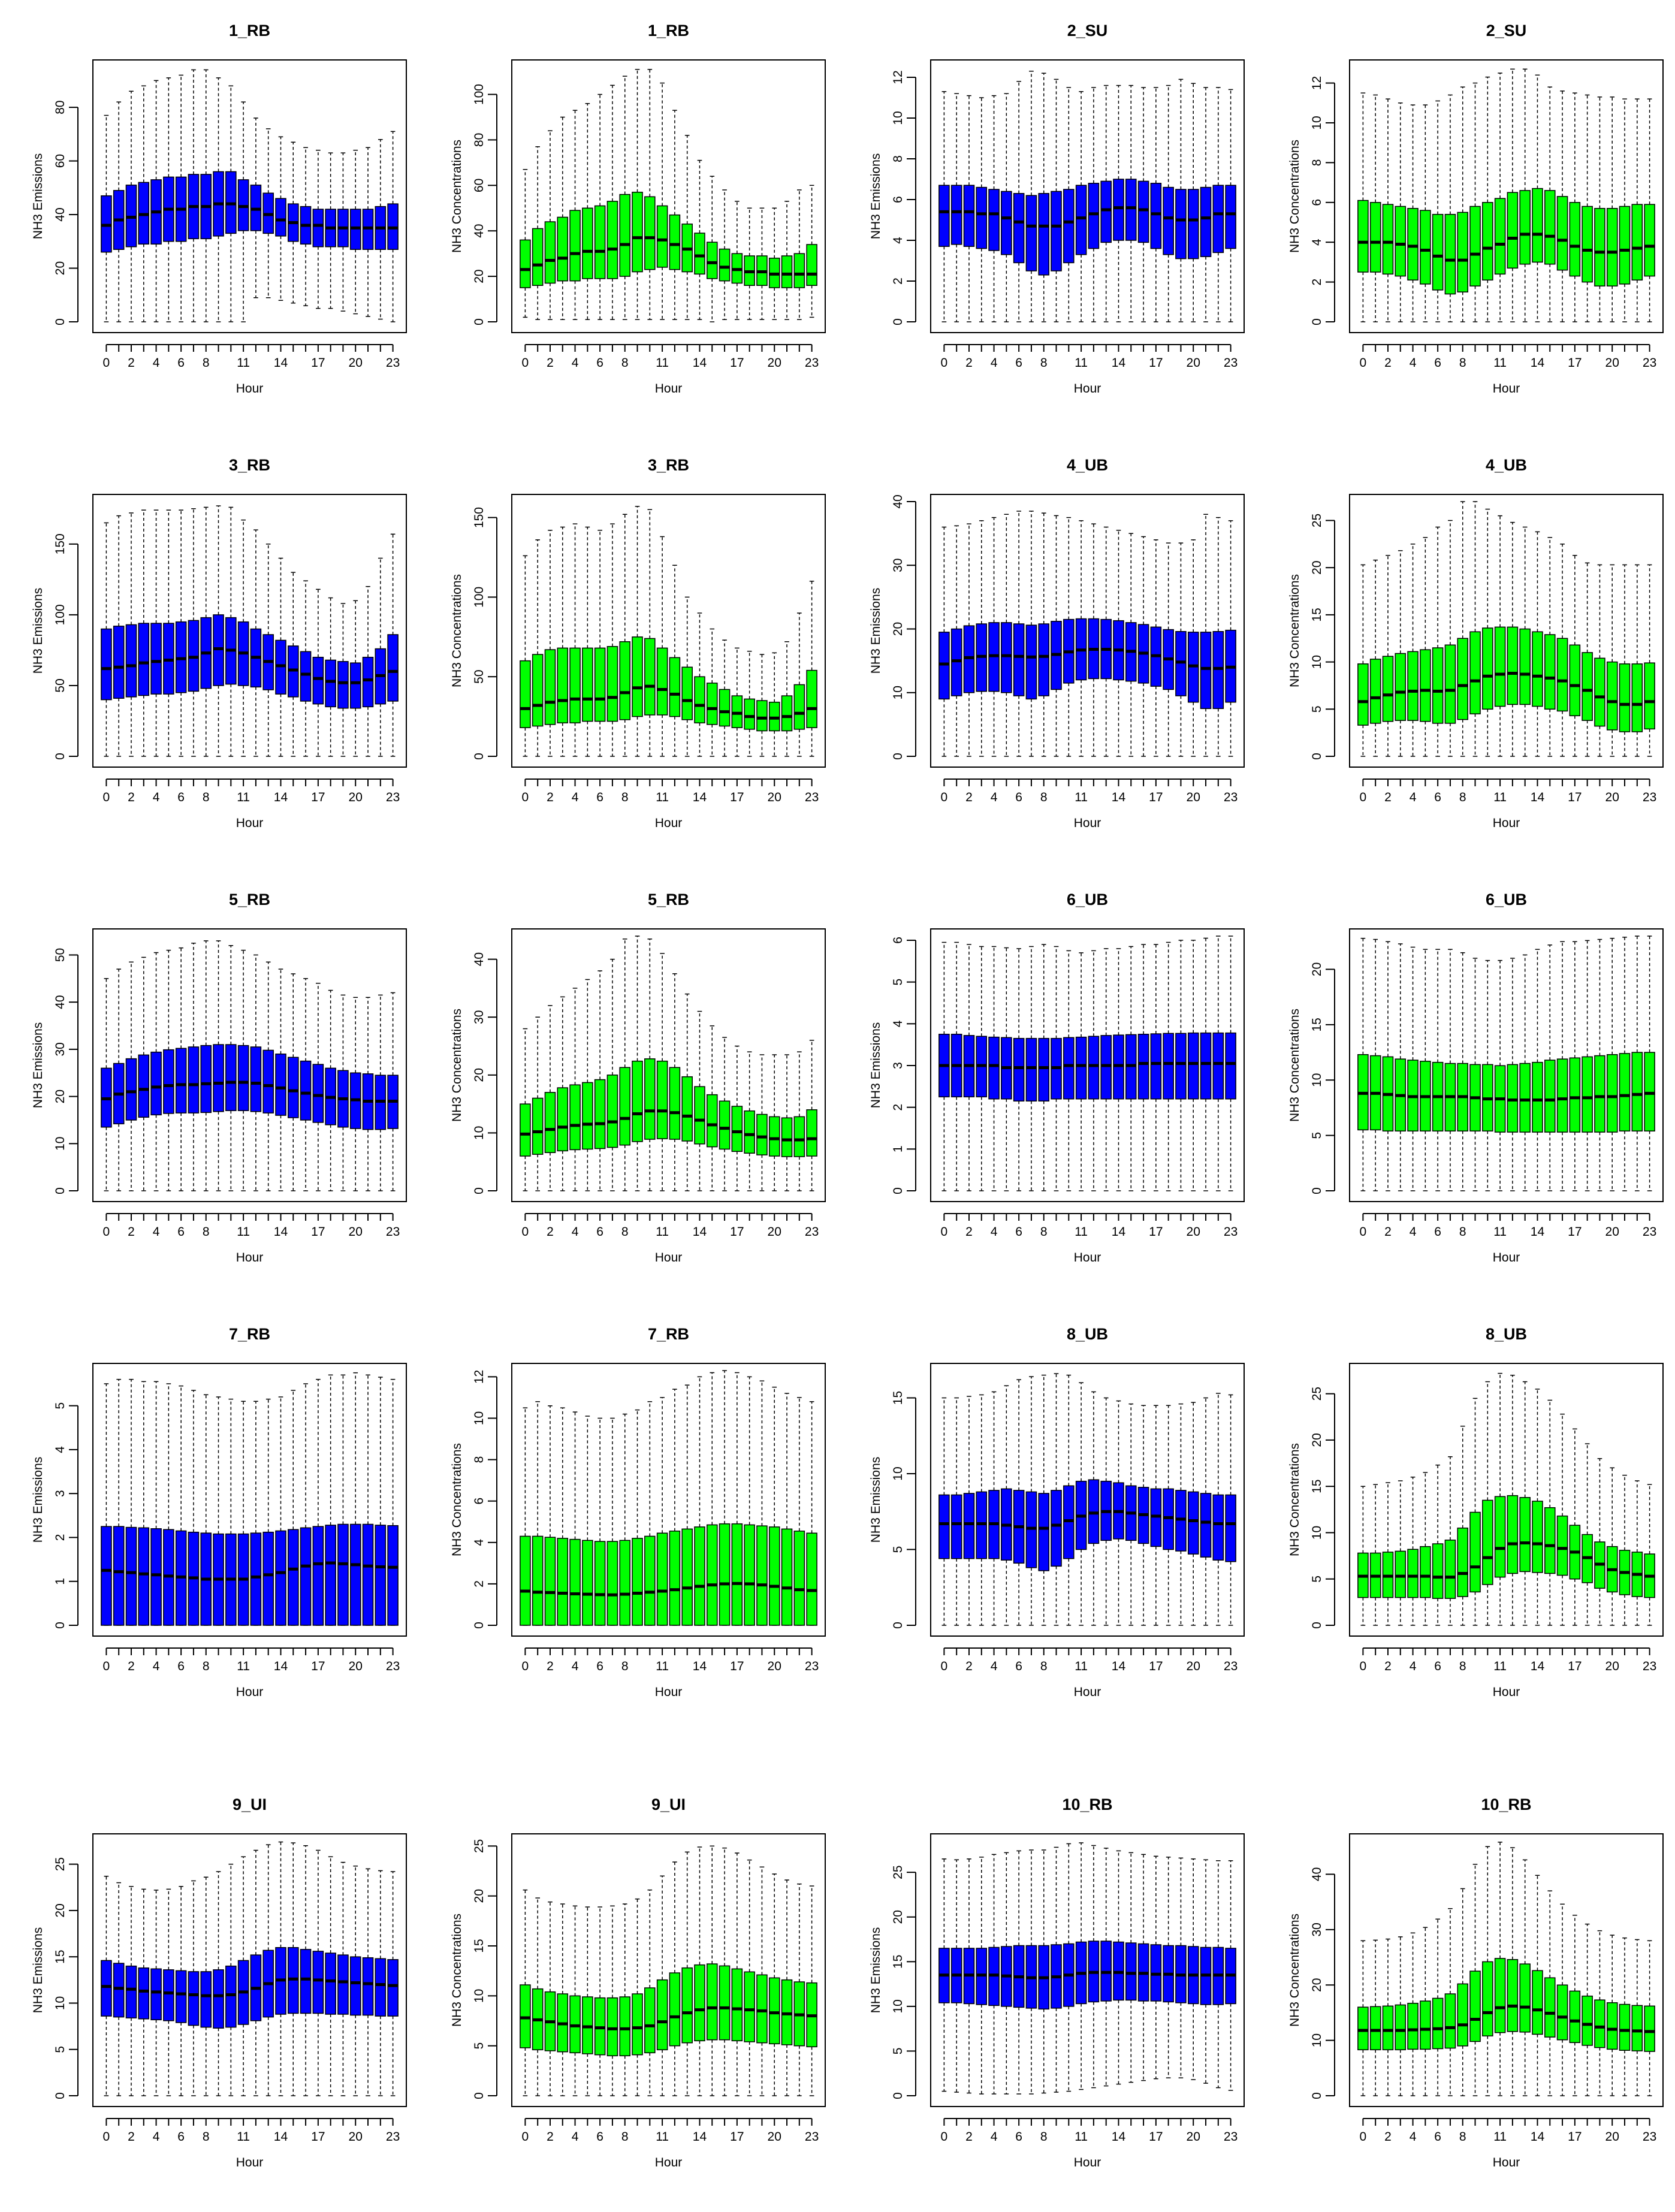 This screenshot has width=1675, height=2212. What do you see at coordinates (575, 797) in the screenshot?
I see `x-tick-label: 4` at bounding box center [575, 797].